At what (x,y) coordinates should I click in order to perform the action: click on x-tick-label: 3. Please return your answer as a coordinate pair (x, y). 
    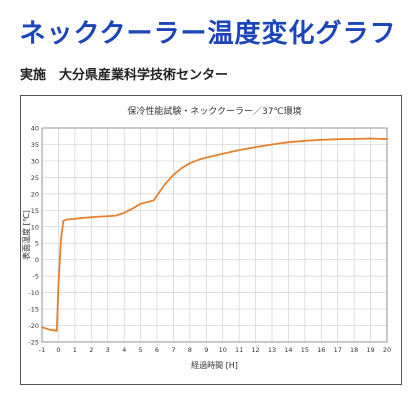
    Looking at the image, I should click on (108, 350).